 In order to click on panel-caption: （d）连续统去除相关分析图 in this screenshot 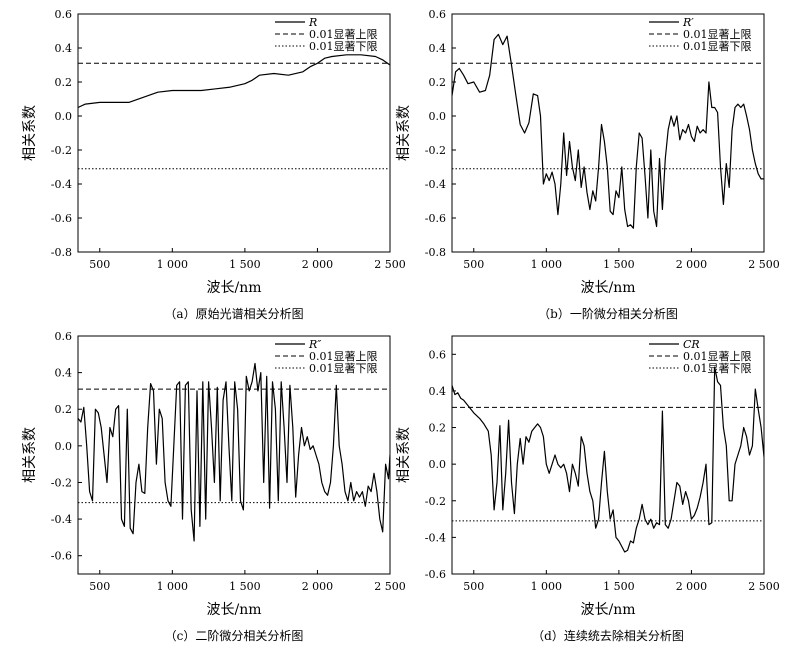, I will do `click(608, 635)`.